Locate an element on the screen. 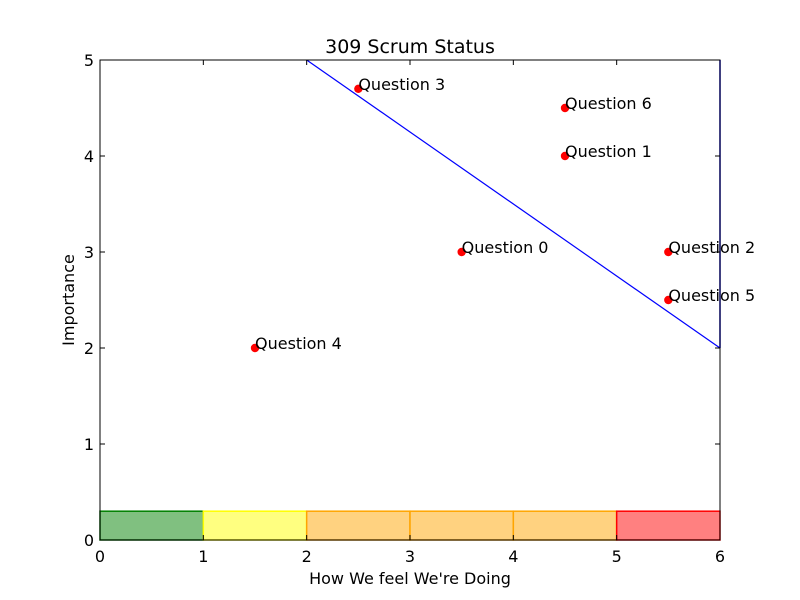 The image size is (800, 600). y-tick-label-5: 5 is located at coordinates (89, 60).